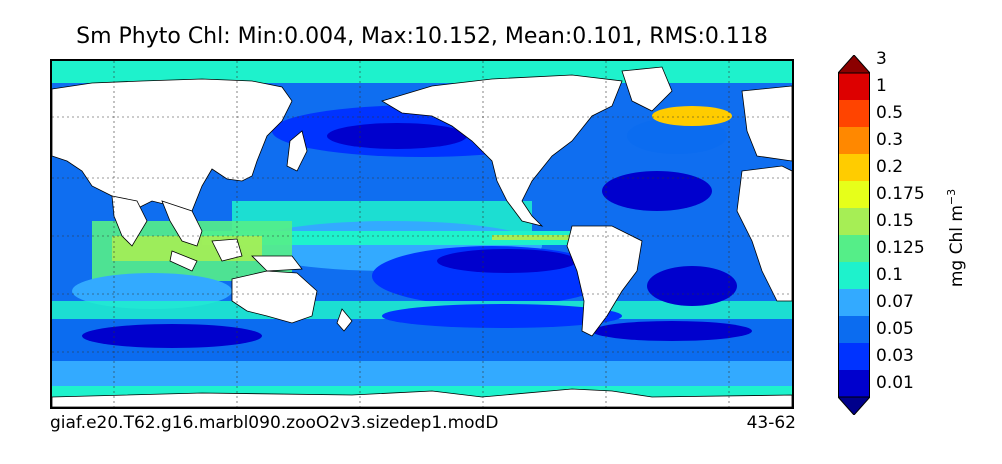 Image resolution: width=1002 pixels, height=464 pixels. What do you see at coordinates (881, 85) in the screenshot?
I see `colorbar-tick-label: 1` at bounding box center [881, 85].